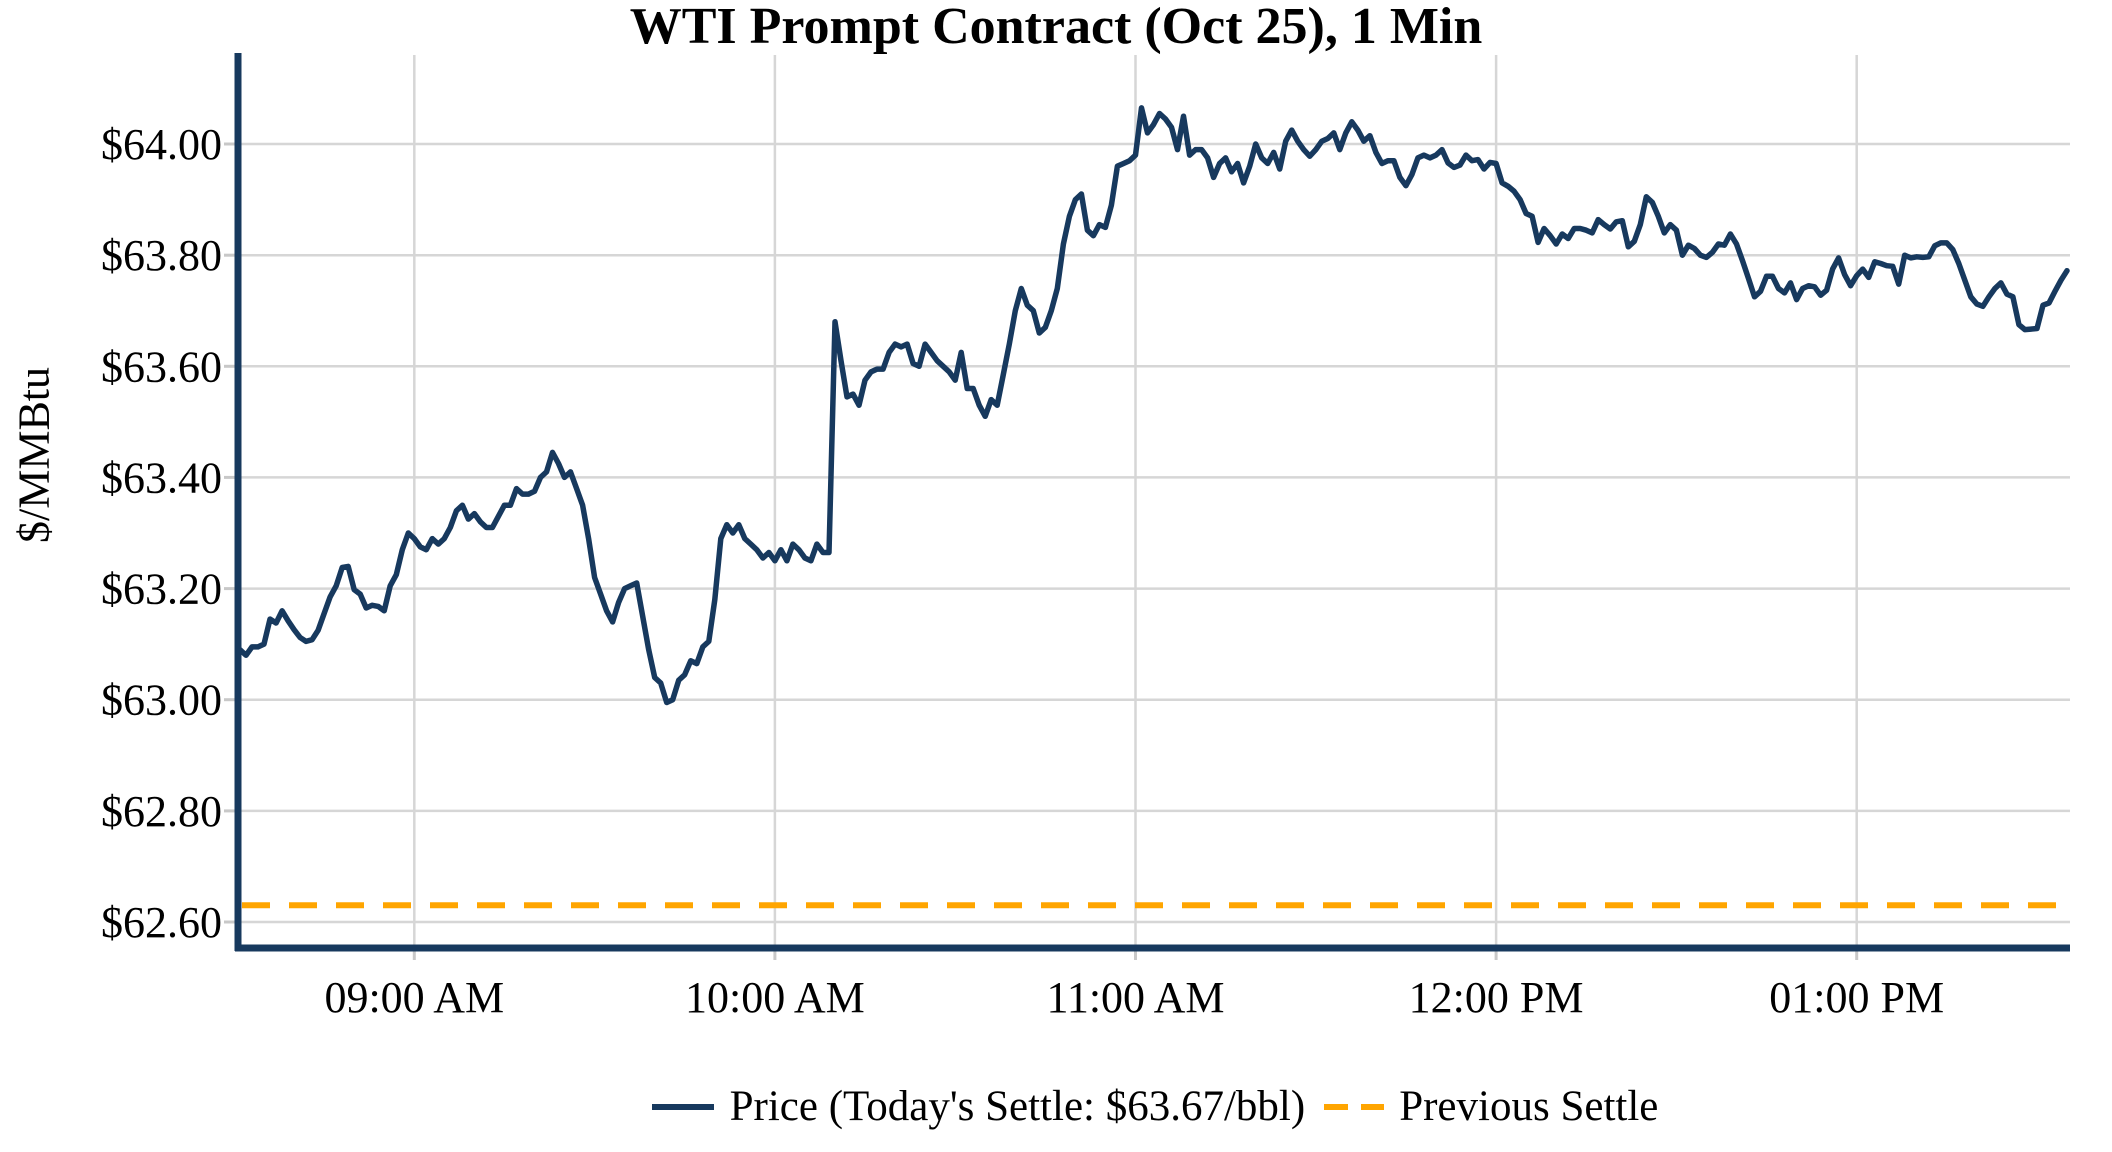 The height and width of the screenshot is (1152, 2112). What do you see at coordinates (161, 700) in the screenshot?
I see `y-tick-label: $63.00` at bounding box center [161, 700].